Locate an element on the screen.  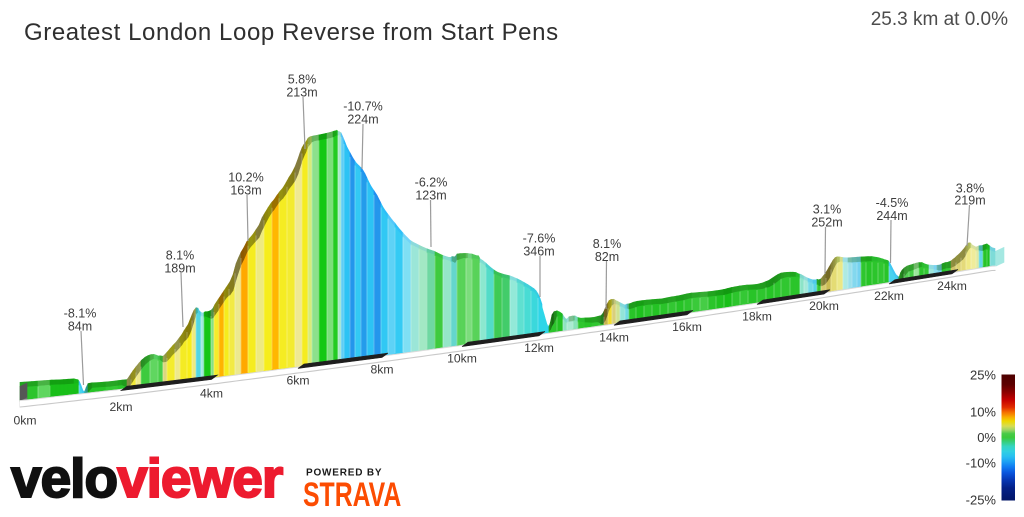
svg-text: -4.5% is located at coordinates (892, 203).